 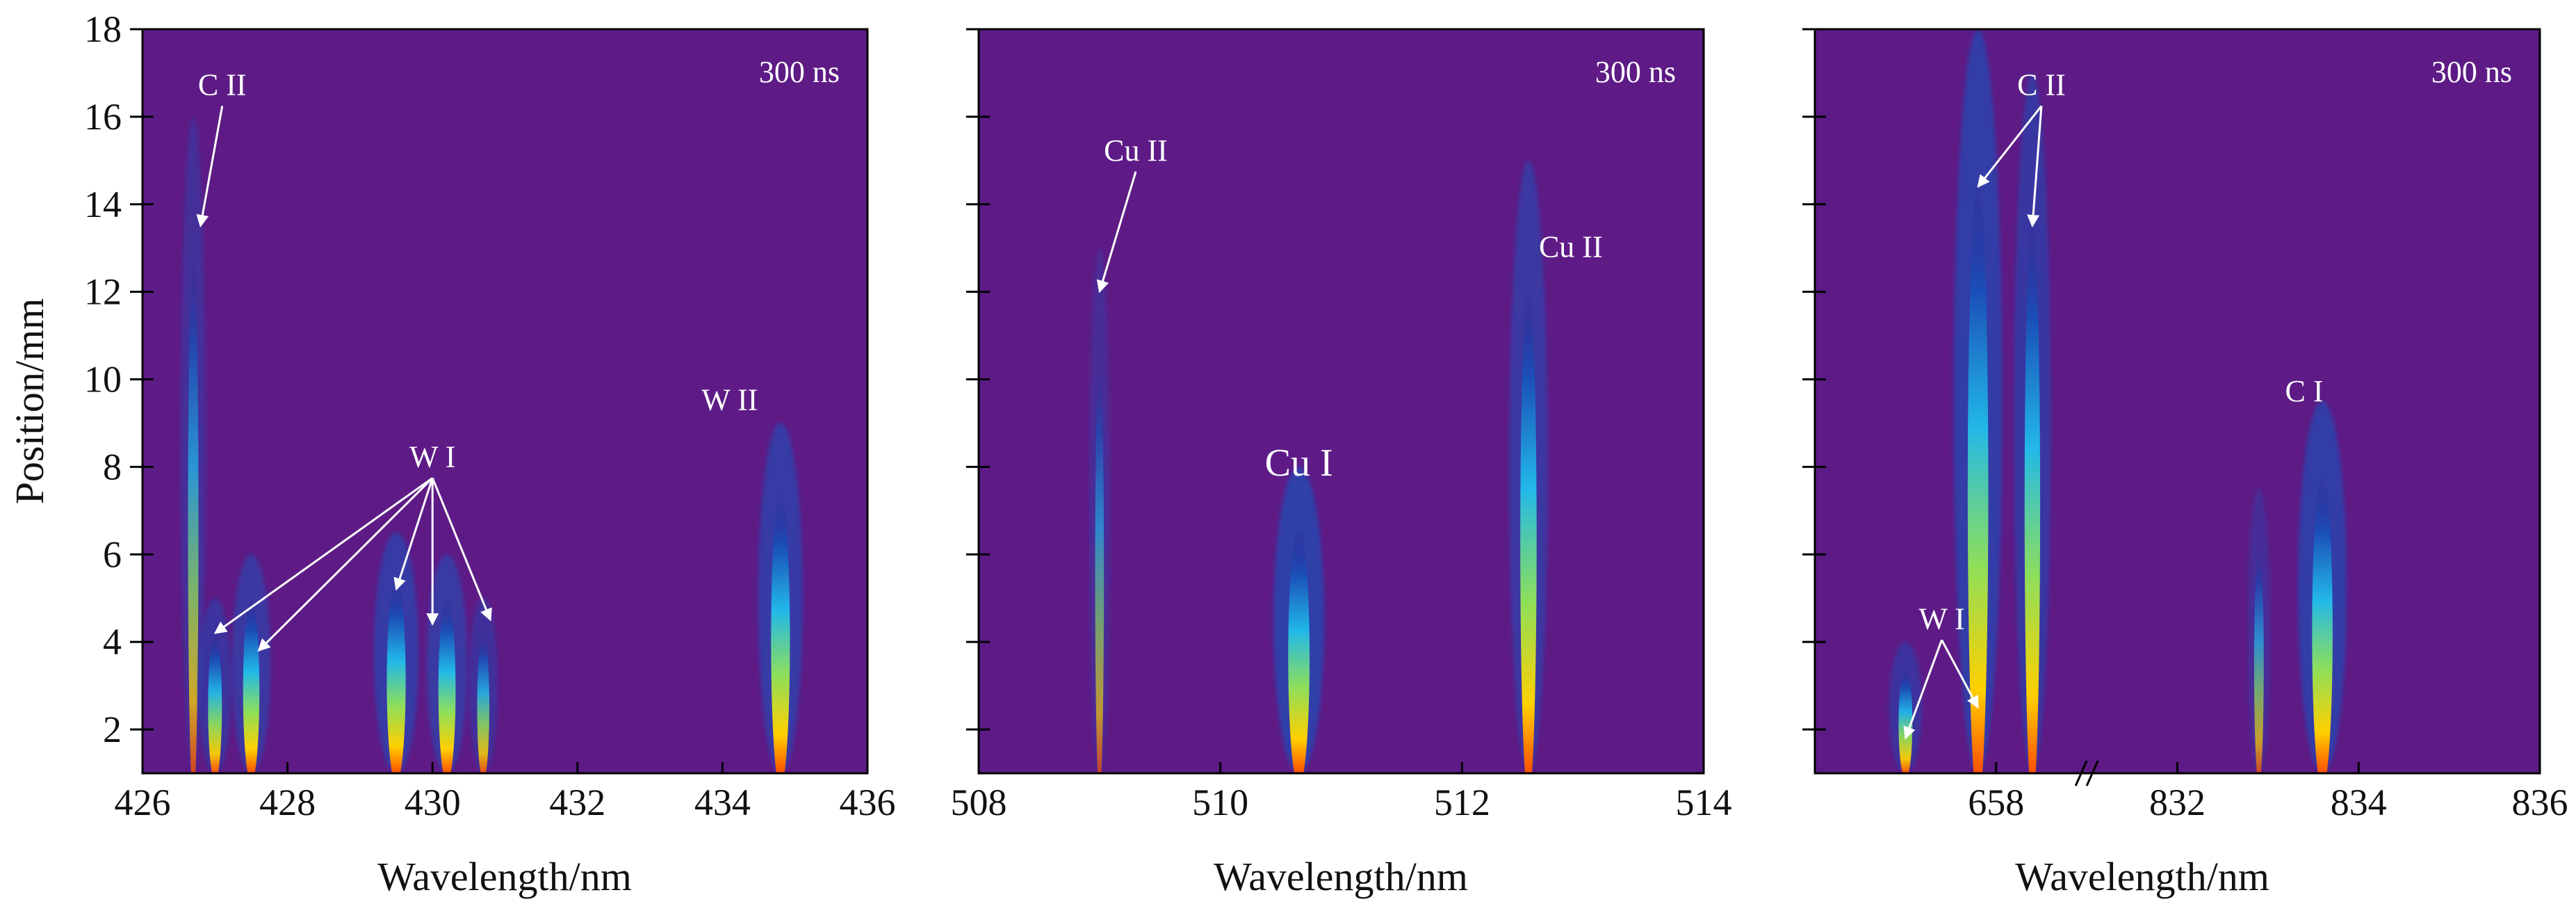 I want to click on y-tick-label: 18, so click(x=103, y=29).